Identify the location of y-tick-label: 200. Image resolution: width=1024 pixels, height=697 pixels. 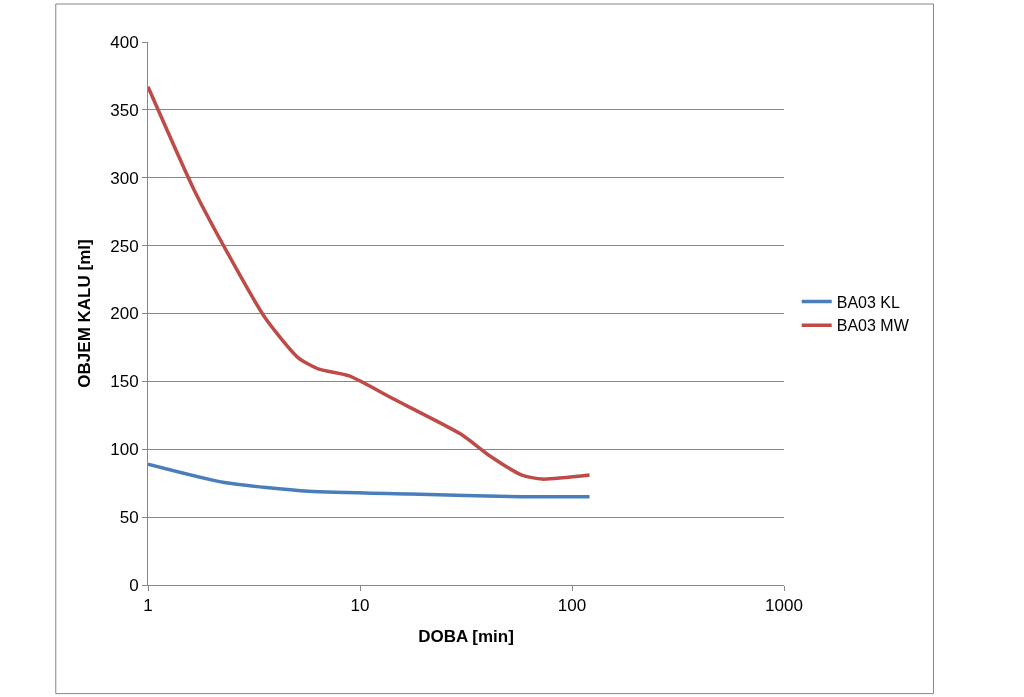
(124, 314).